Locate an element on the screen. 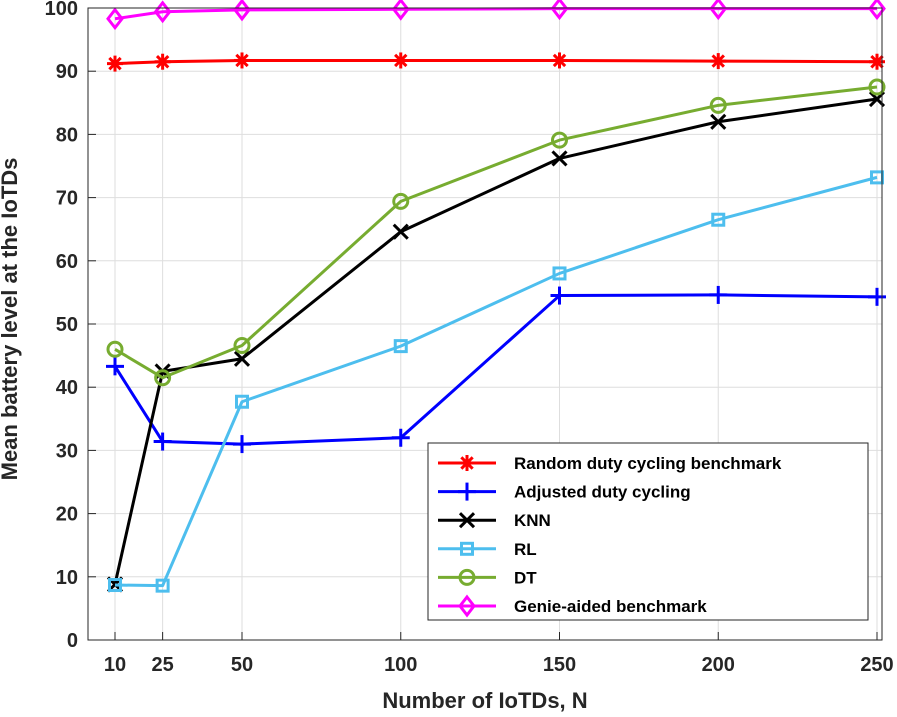 Image resolution: width=897 pixels, height=717 pixels. legend-item: Genie-aided benchmark is located at coordinates (572, 606).